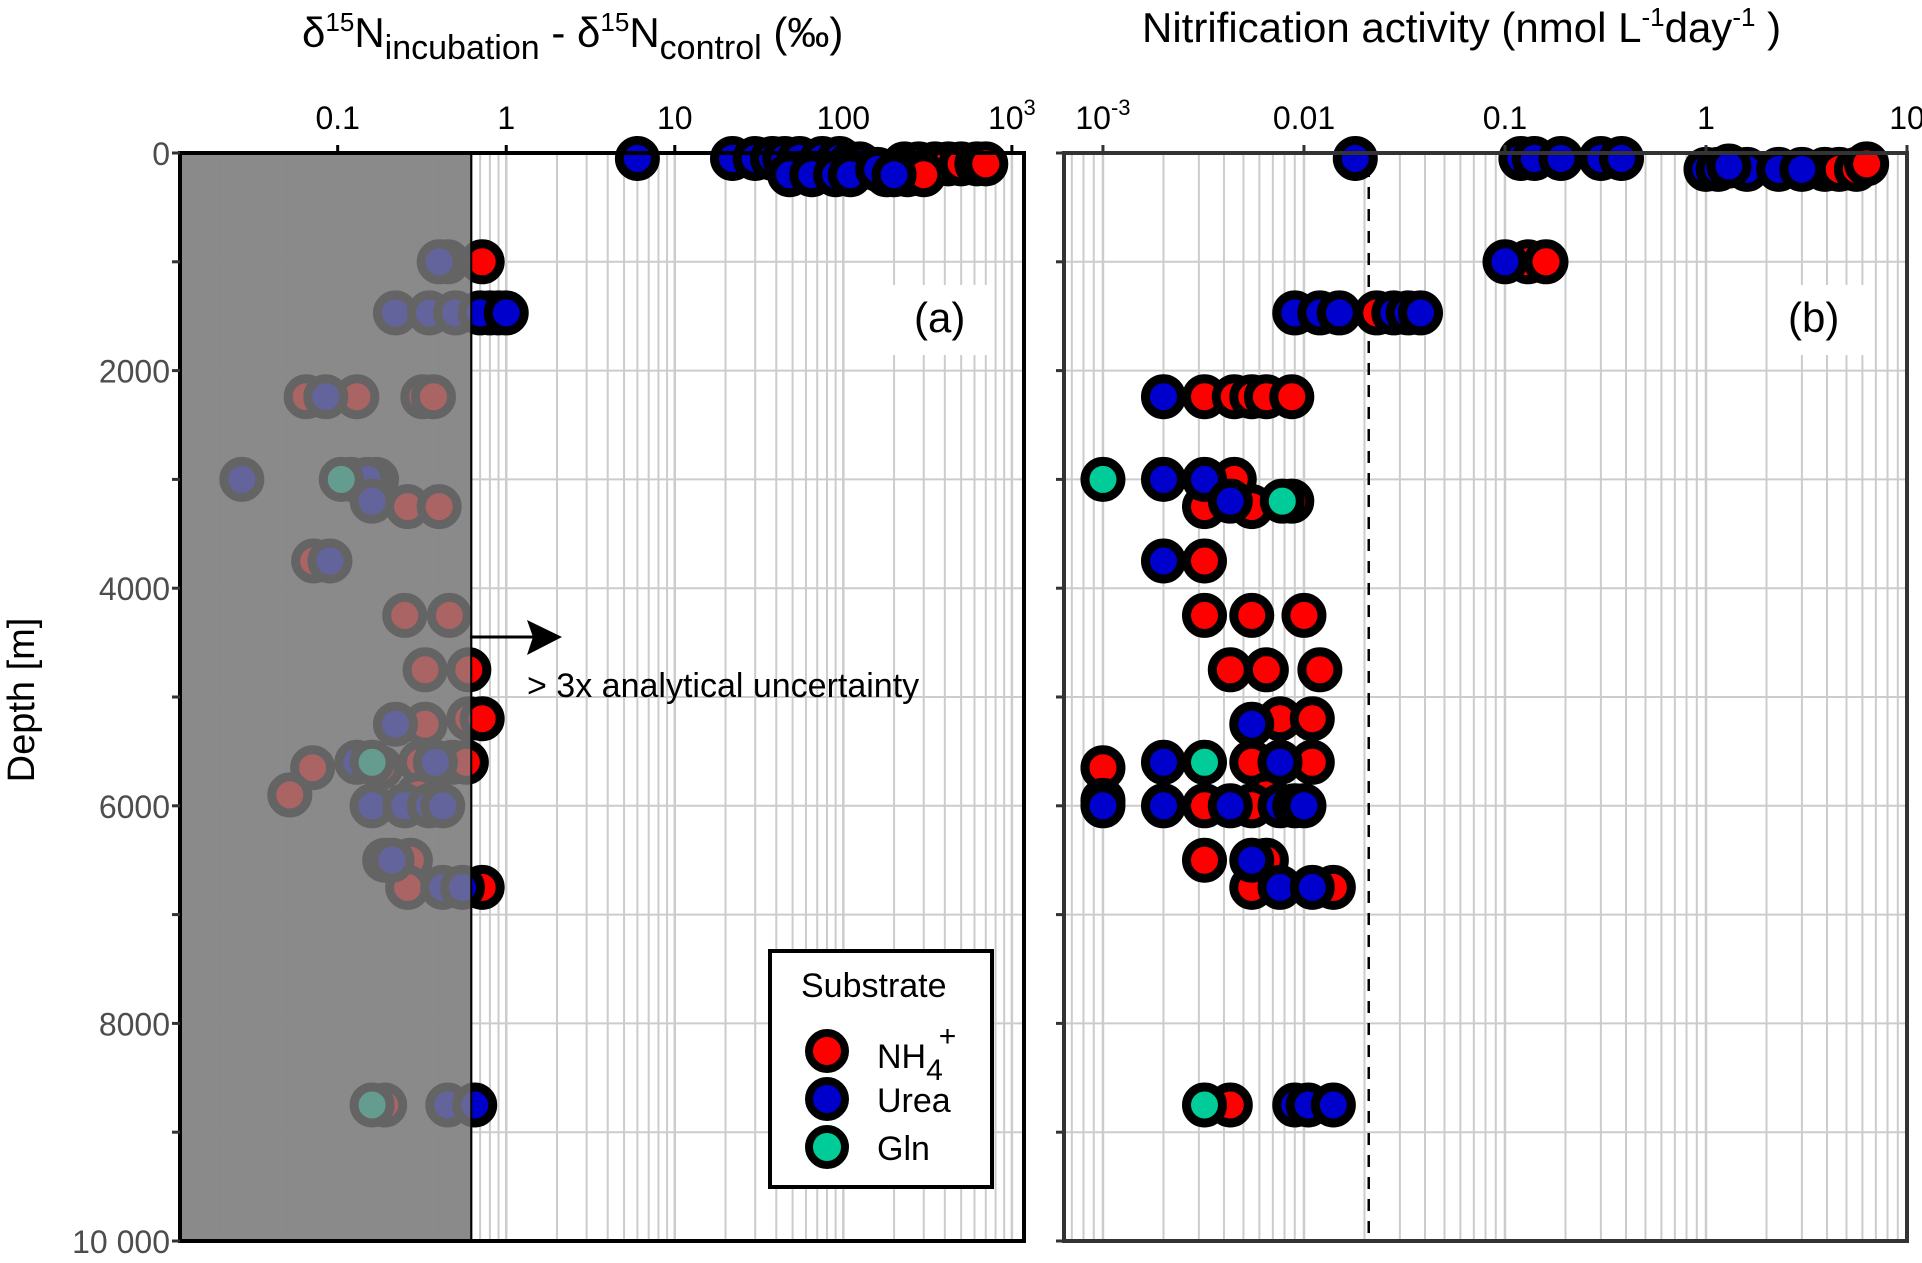  Describe the element at coordinates (874, 986) in the screenshot. I see `legend-title: Substrate` at that location.